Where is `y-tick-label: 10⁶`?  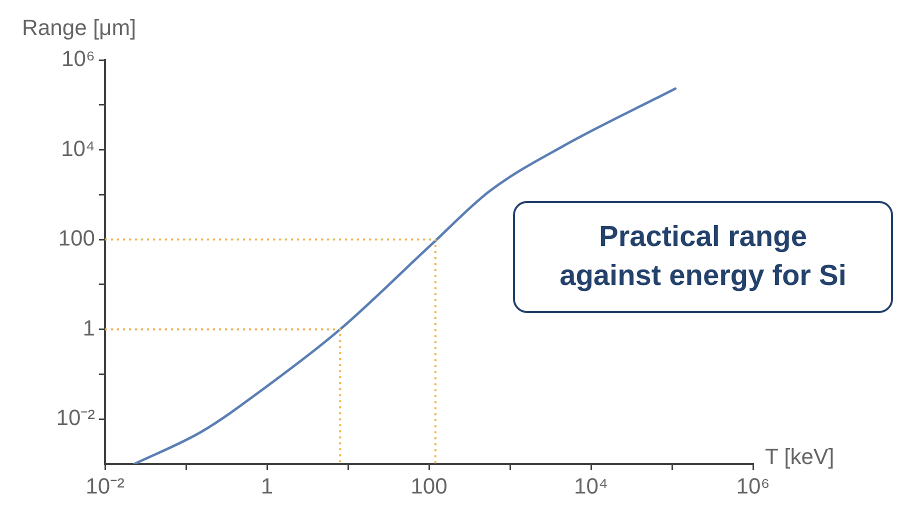 y-tick-label: 10⁶ is located at coordinates (78, 59).